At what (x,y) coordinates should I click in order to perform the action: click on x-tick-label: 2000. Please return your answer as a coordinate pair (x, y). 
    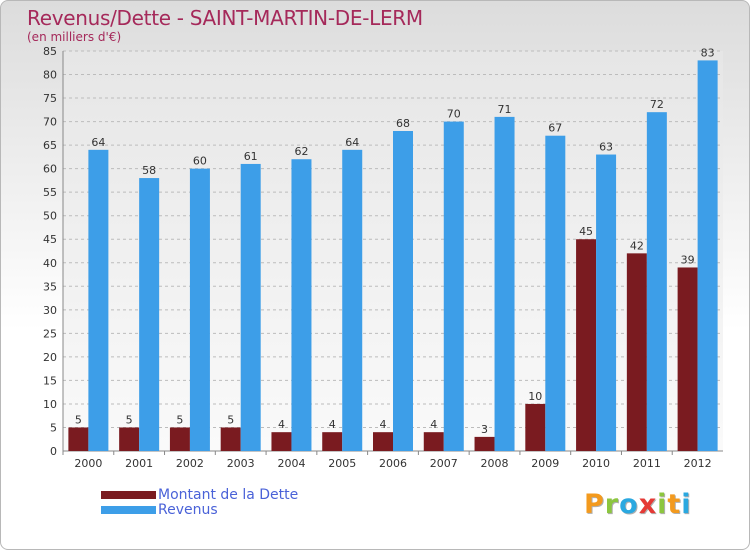
    Looking at the image, I should click on (88, 463).